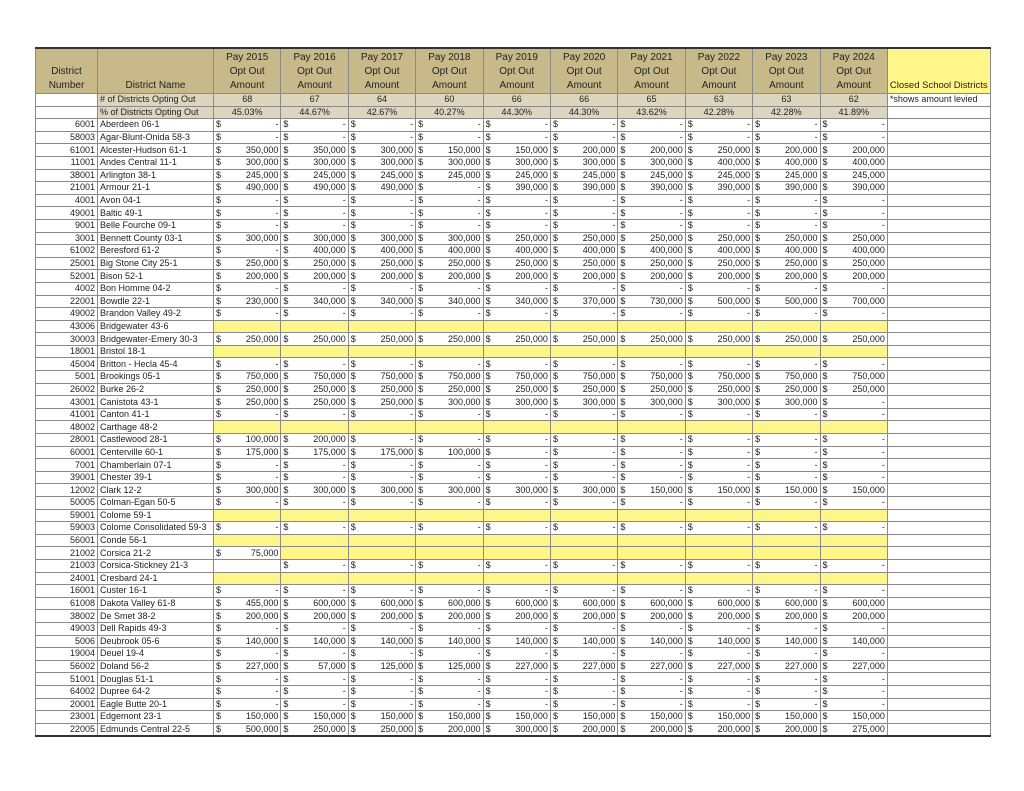  I want to click on amount-cell: $750,000, so click(853, 377).